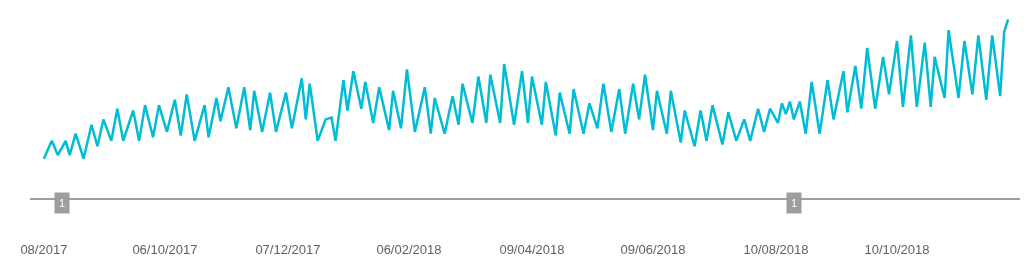  I want to click on x-tick-label: 09/06/2018, so click(653, 249).